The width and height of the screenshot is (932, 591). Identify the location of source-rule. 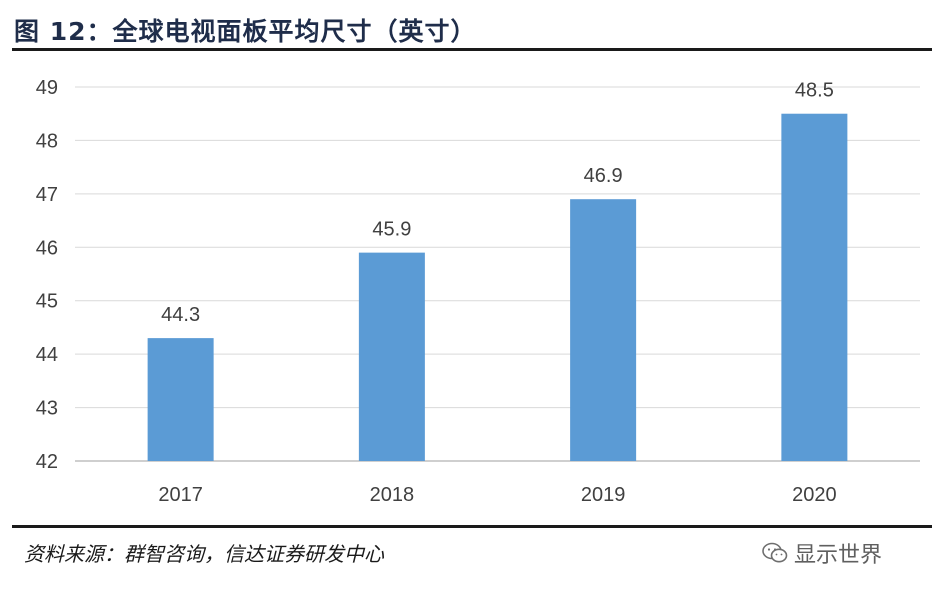
(472, 526).